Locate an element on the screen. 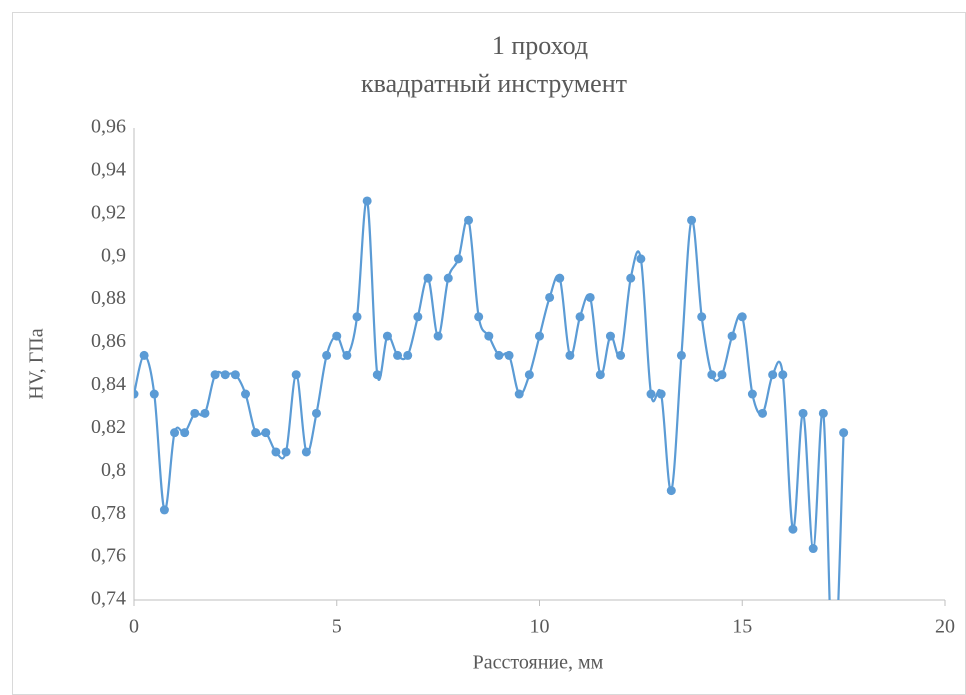 This screenshot has width=966, height=695. x-tick-label: 15 is located at coordinates (742, 627).